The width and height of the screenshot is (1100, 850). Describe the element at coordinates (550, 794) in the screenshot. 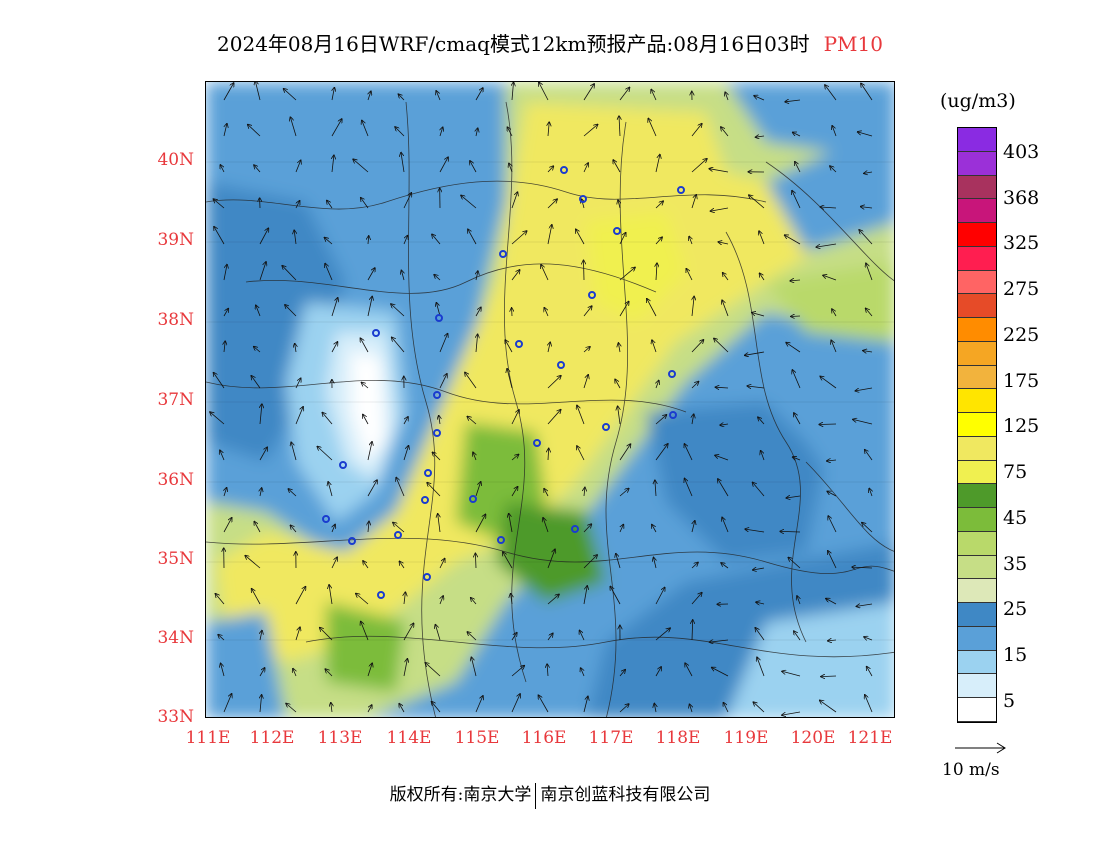

I see `copyright-footer: 版权所有:南京大学 南京创蓝科技有限公司` at that location.